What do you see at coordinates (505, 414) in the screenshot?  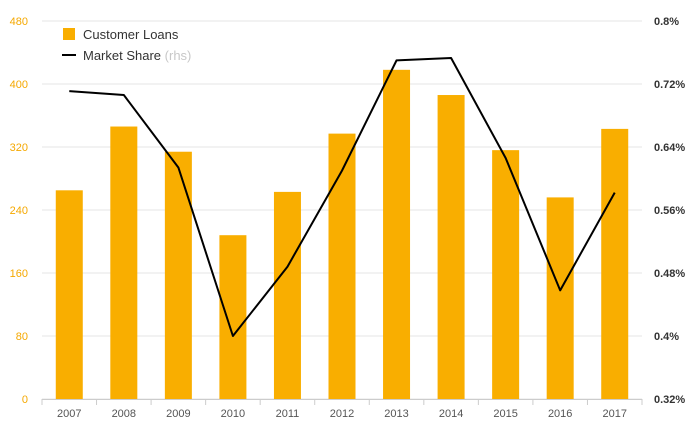 I see `x-tick-label: 2015` at bounding box center [505, 414].